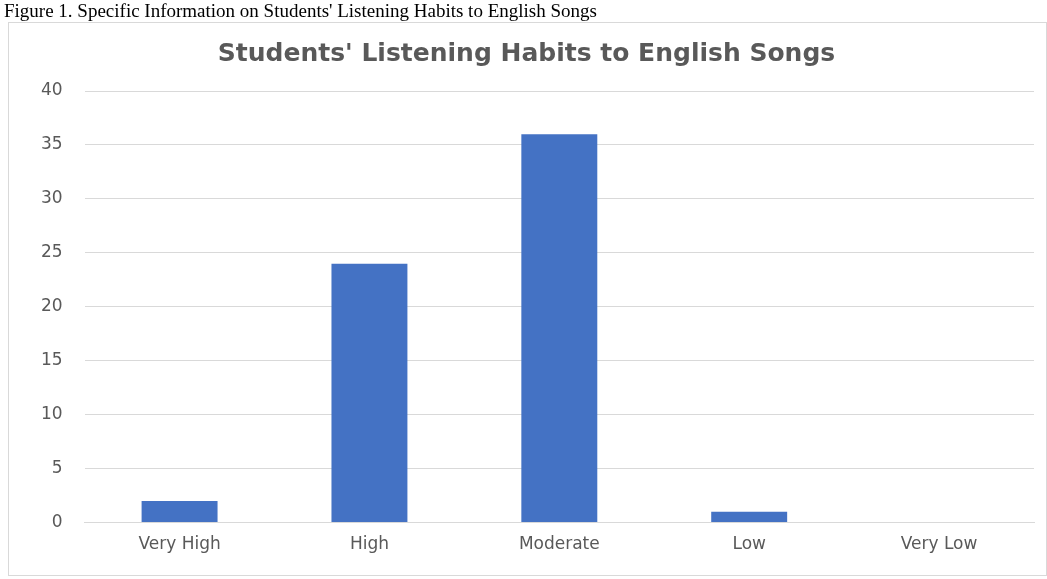  I want to click on chart-title: Students' Listening Habits to English Songs, so click(526, 52).